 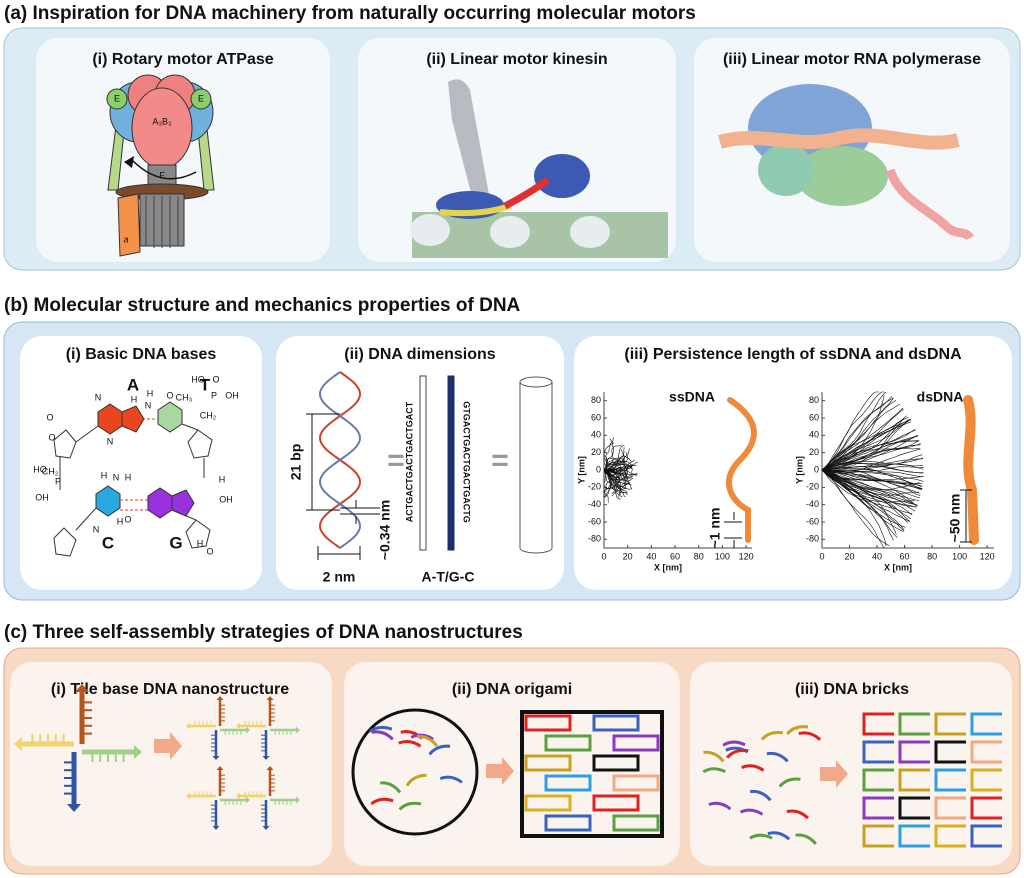 I want to click on subunit-label: F, so click(x=162, y=175).